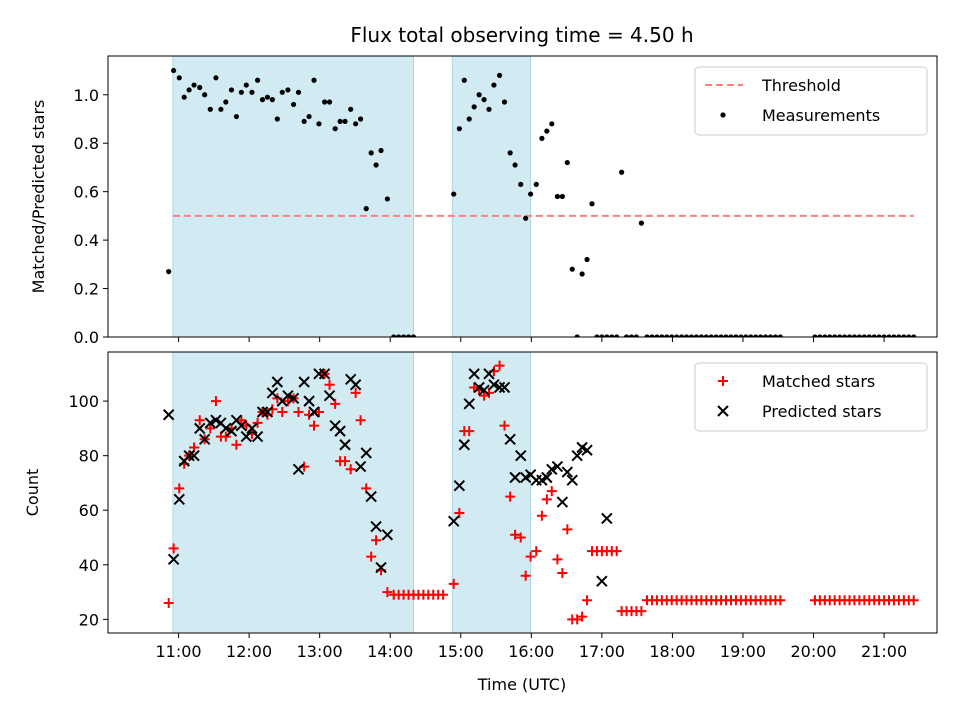 The width and height of the screenshot is (960, 720). I want to click on legend-plus-swatch, so click(723, 381).